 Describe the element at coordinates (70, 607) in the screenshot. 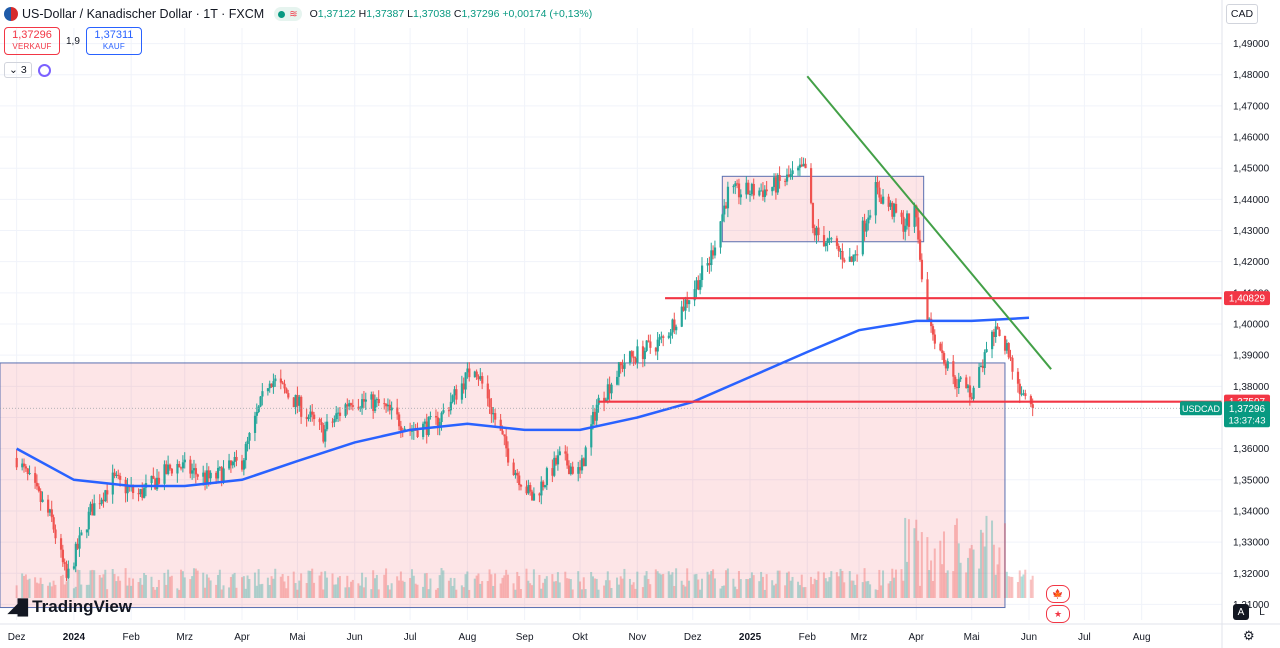

I see `tradingview-logo: ◢█ TradingView` at that location.